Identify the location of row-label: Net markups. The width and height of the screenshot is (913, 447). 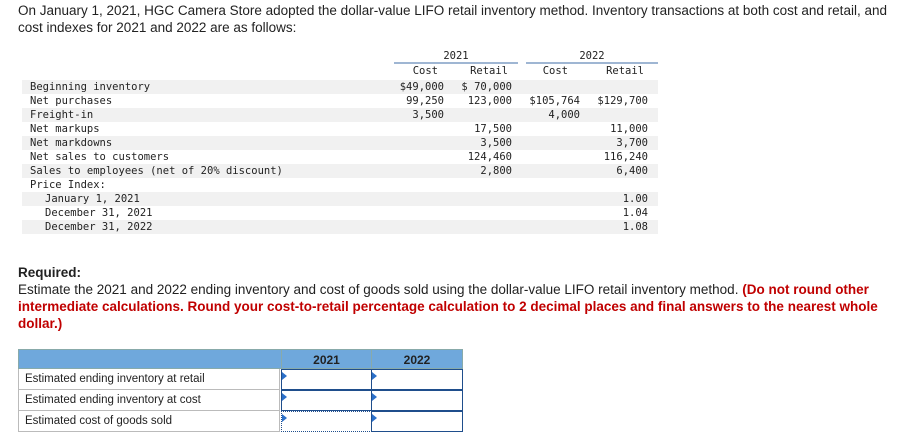
(65, 129).